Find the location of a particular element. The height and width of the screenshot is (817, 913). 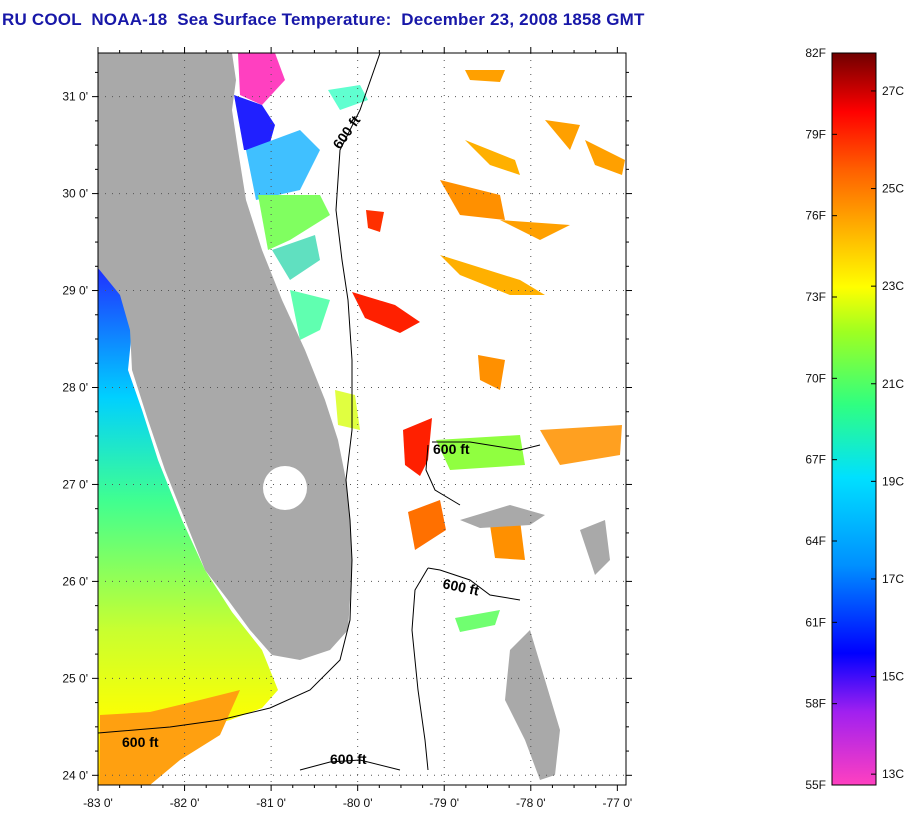

colorbar-c-label: 21C is located at coordinates (893, 384).